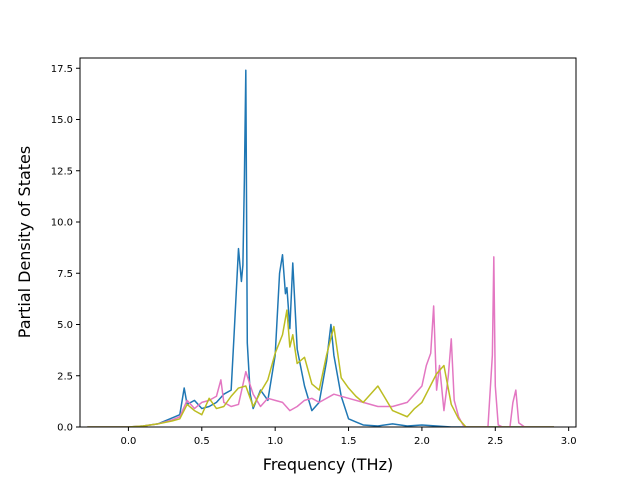 This screenshot has width=640, height=480. What do you see at coordinates (128, 441) in the screenshot?
I see `x-tick-label: 0.0` at bounding box center [128, 441].